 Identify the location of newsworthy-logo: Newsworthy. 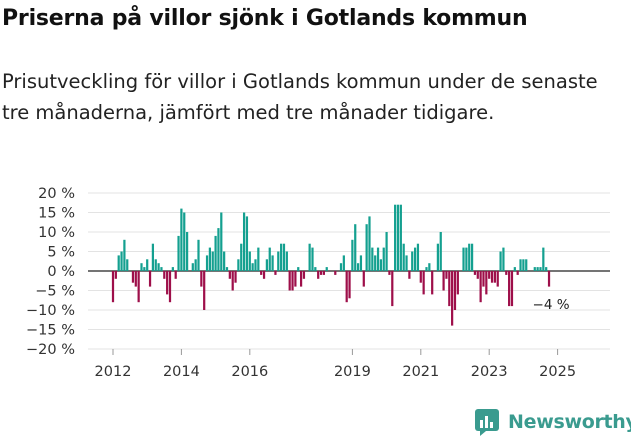
(552, 422).